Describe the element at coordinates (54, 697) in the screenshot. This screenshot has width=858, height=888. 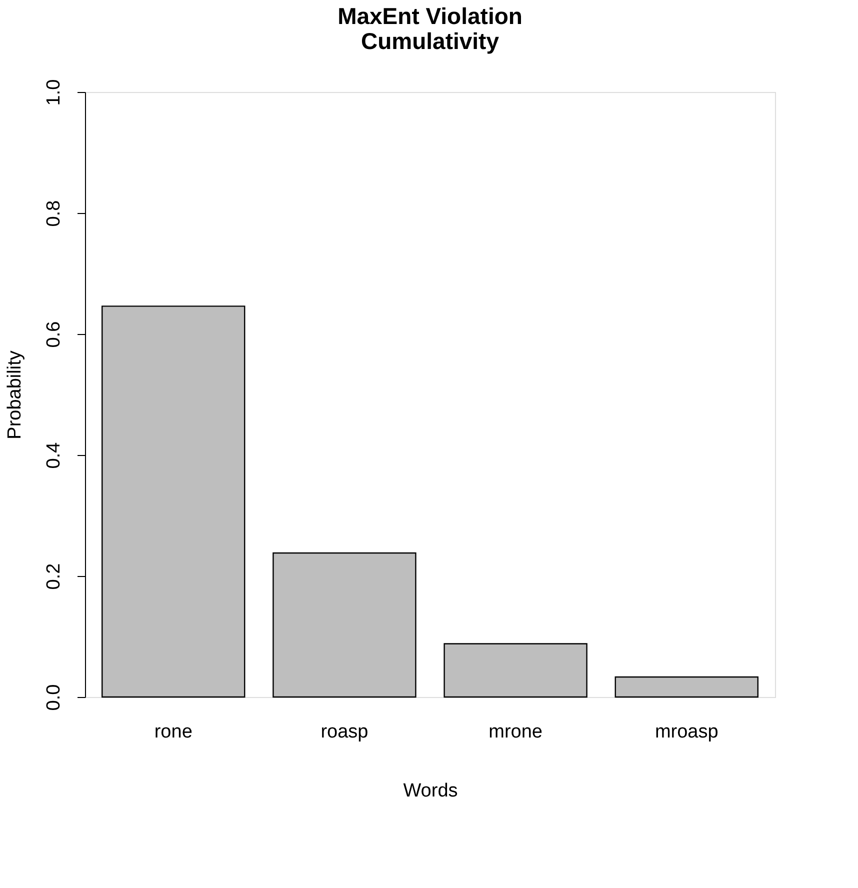
I see `y-tick-label: 0.0` at that location.